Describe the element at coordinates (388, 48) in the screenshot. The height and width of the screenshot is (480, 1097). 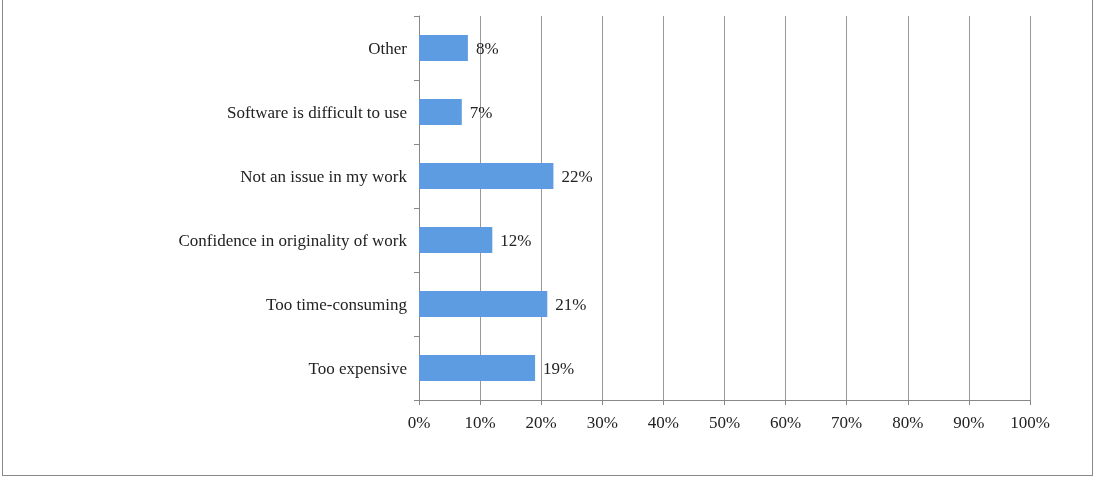
I see `y-tick-label: Other` at that location.